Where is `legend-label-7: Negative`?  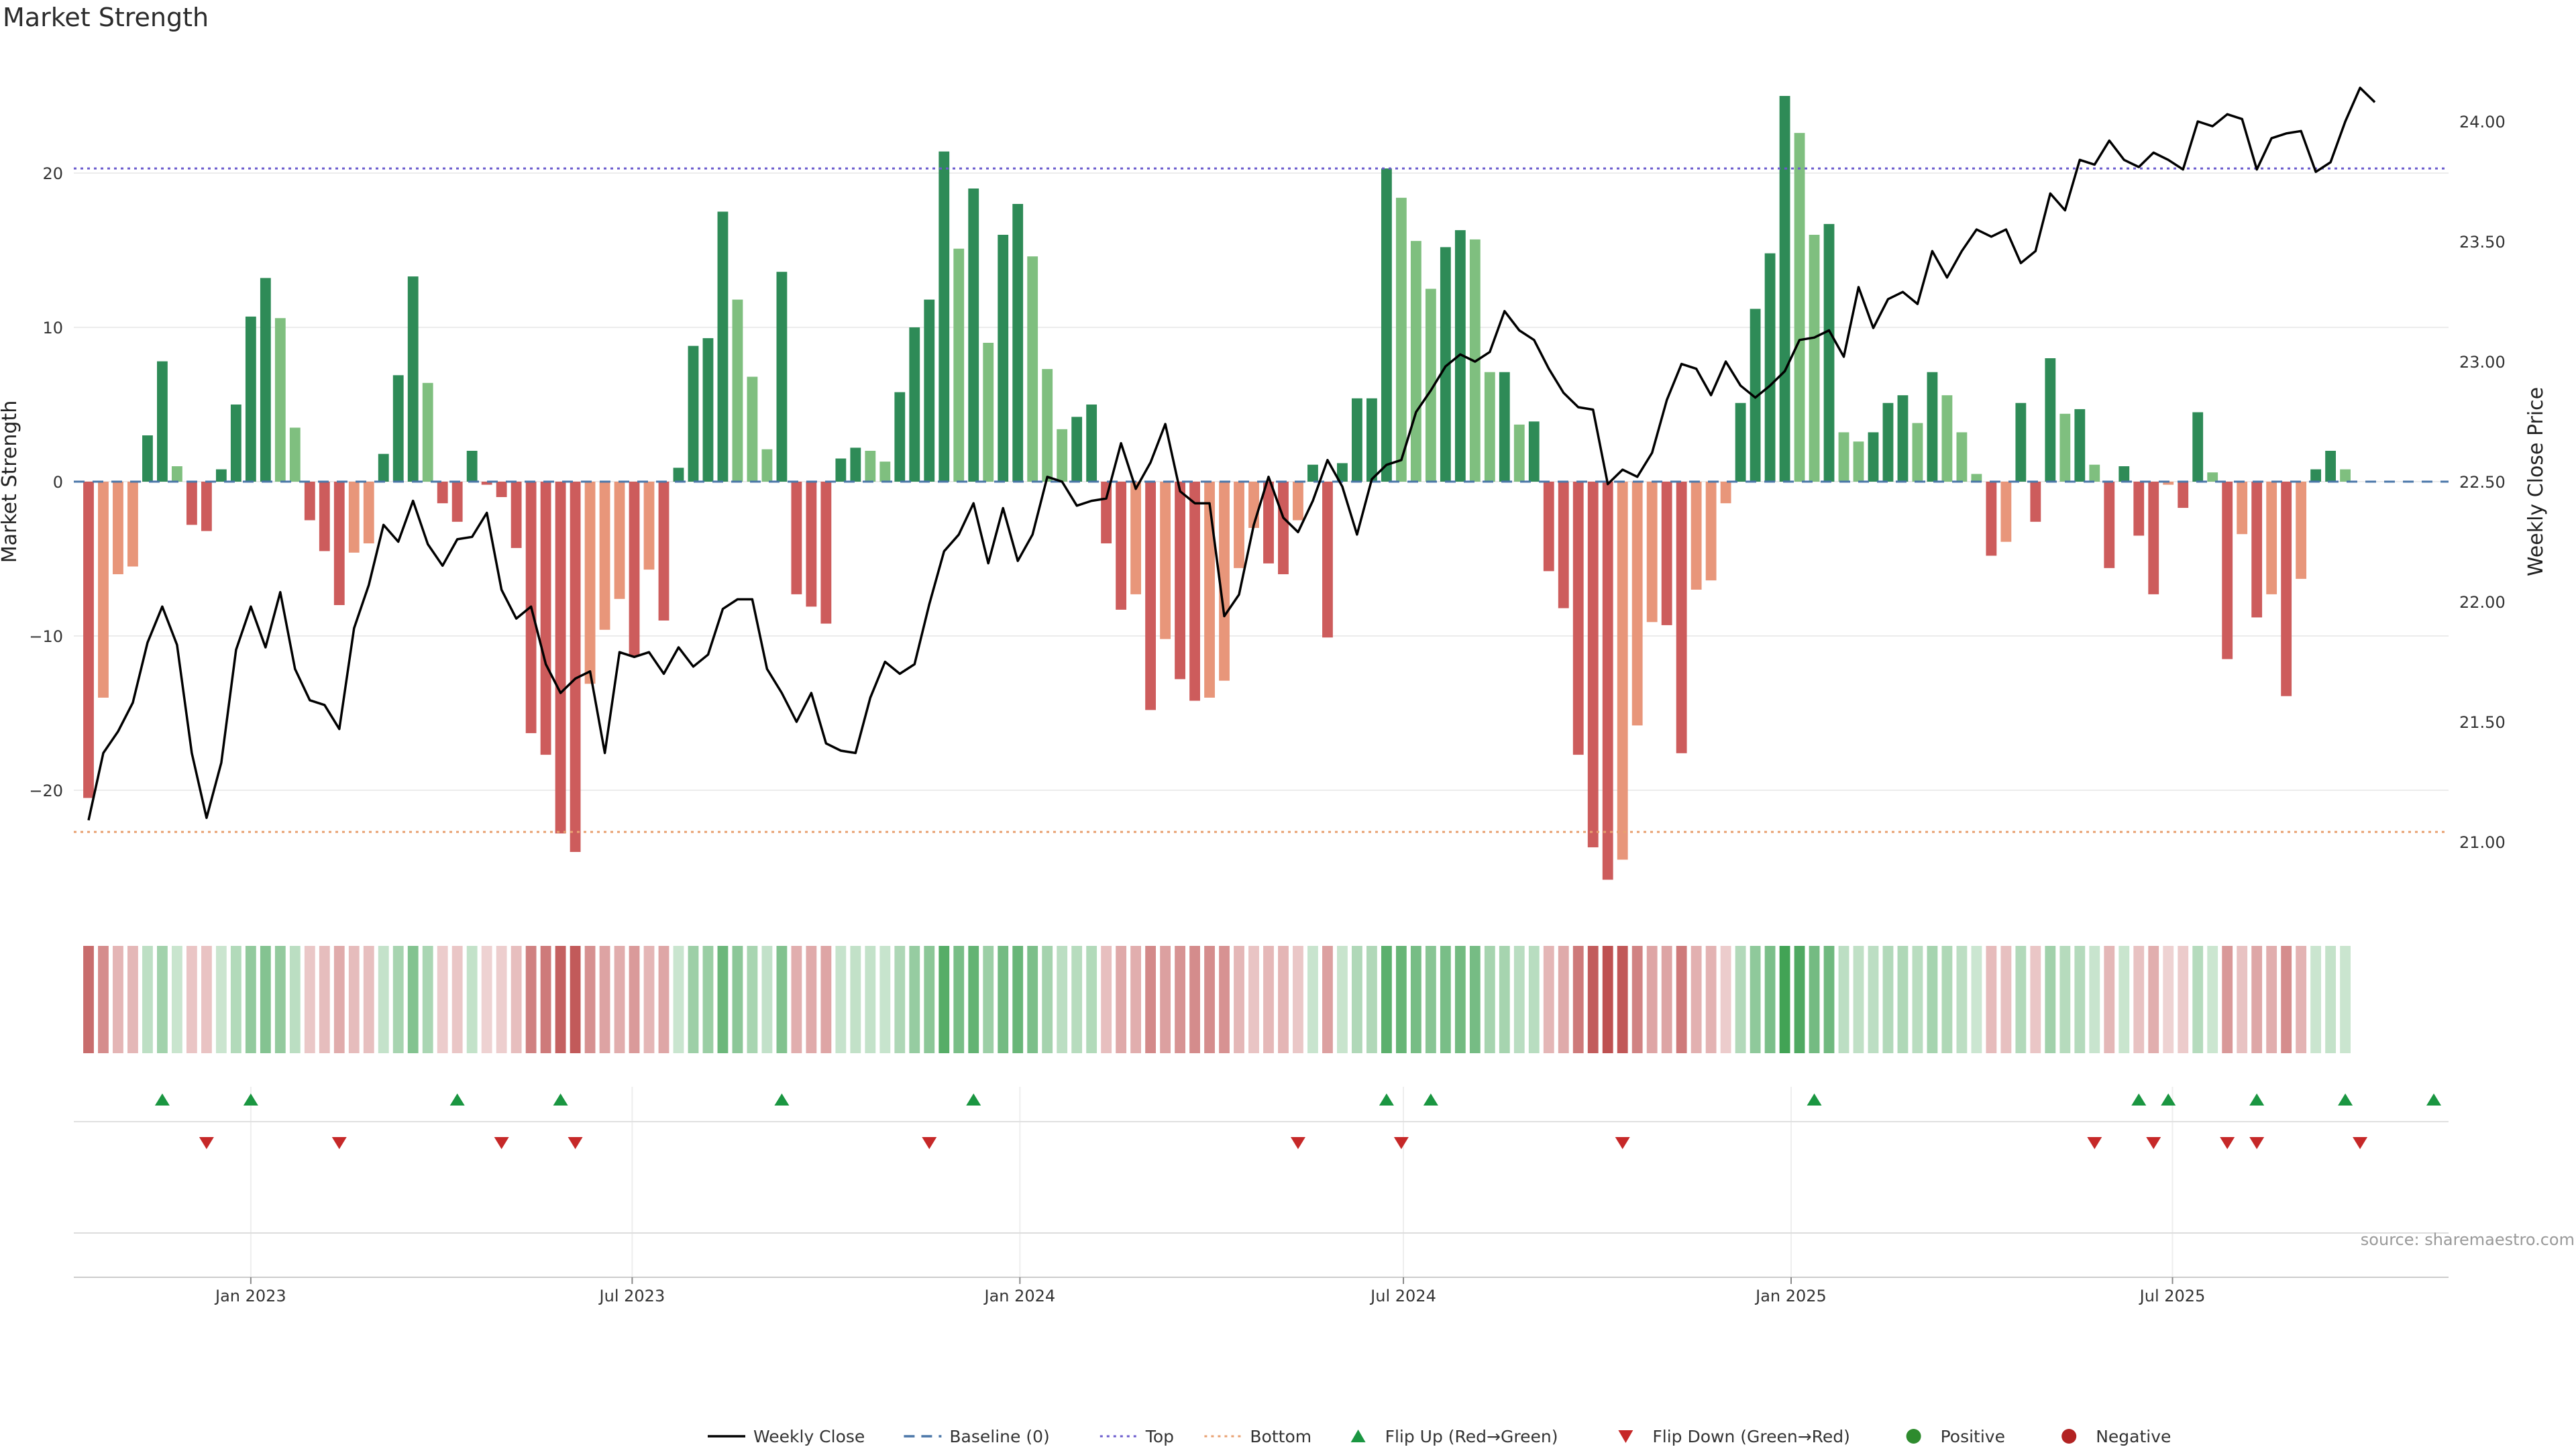
legend-label-7: Negative is located at coordinates (2133, 1436).